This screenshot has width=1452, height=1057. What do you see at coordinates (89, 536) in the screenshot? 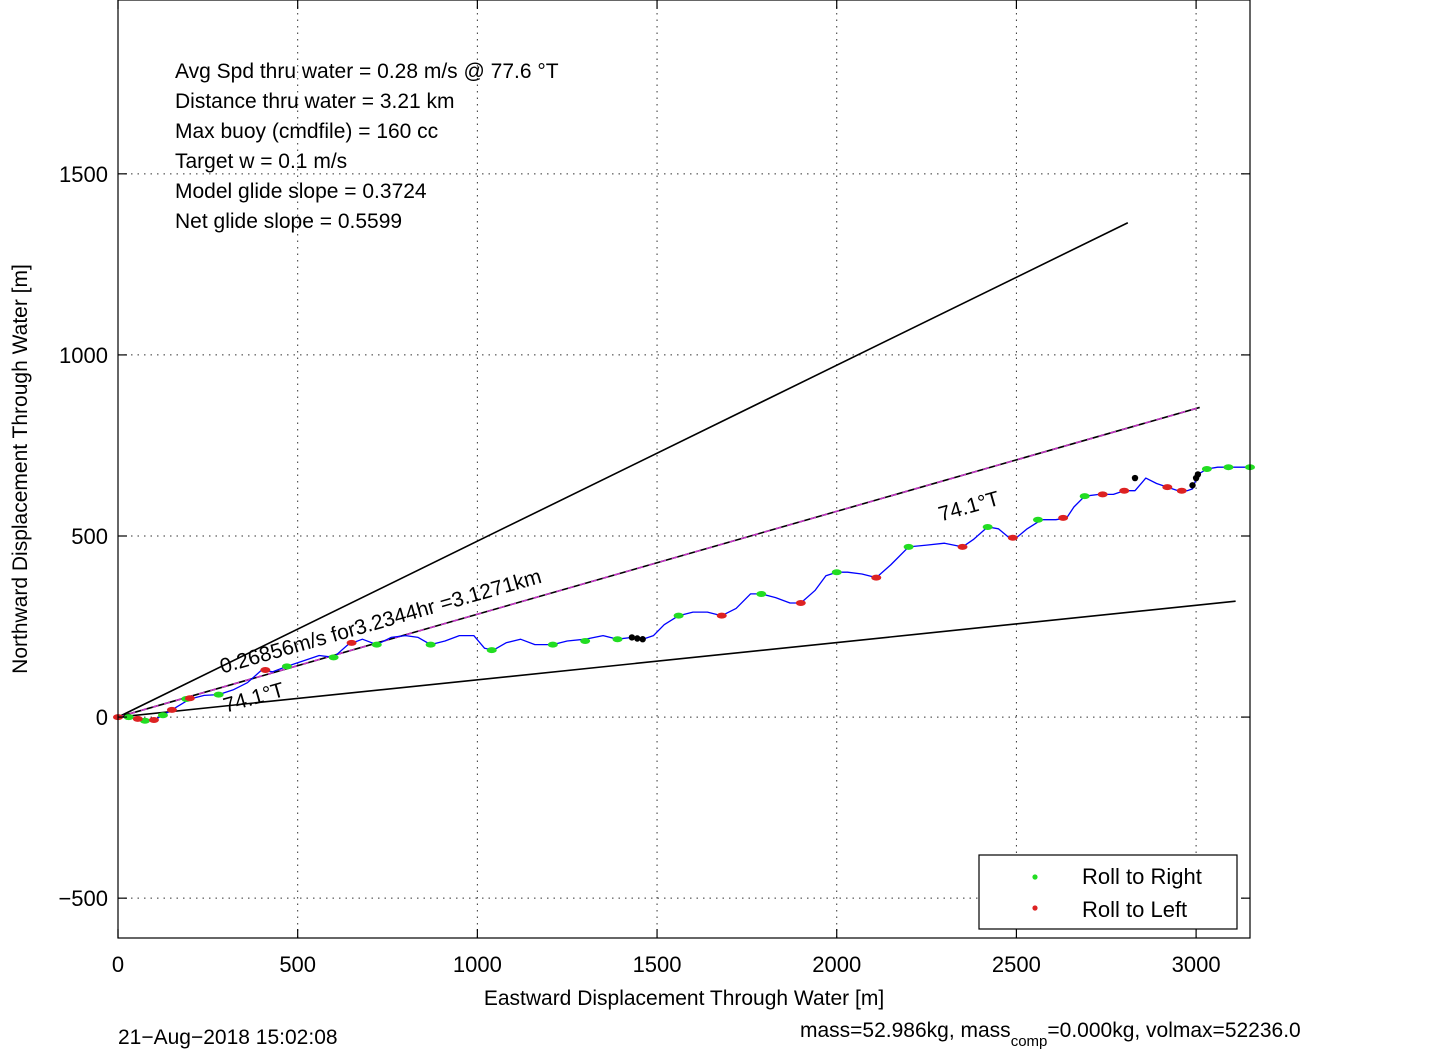
I see `y-tick-label: 500` at bounding box center [89, 536].